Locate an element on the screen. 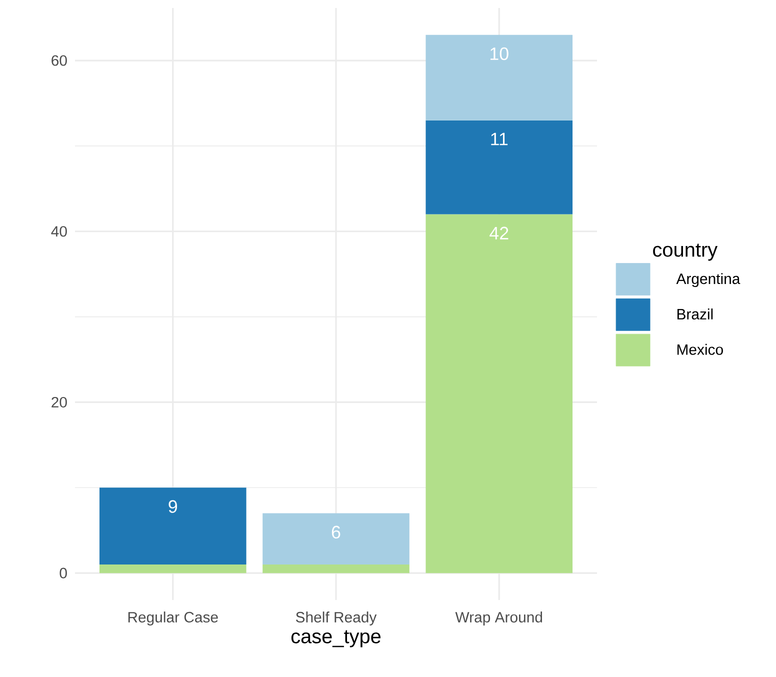  x-axis-title: case_type is located at coordinates (336, 639).